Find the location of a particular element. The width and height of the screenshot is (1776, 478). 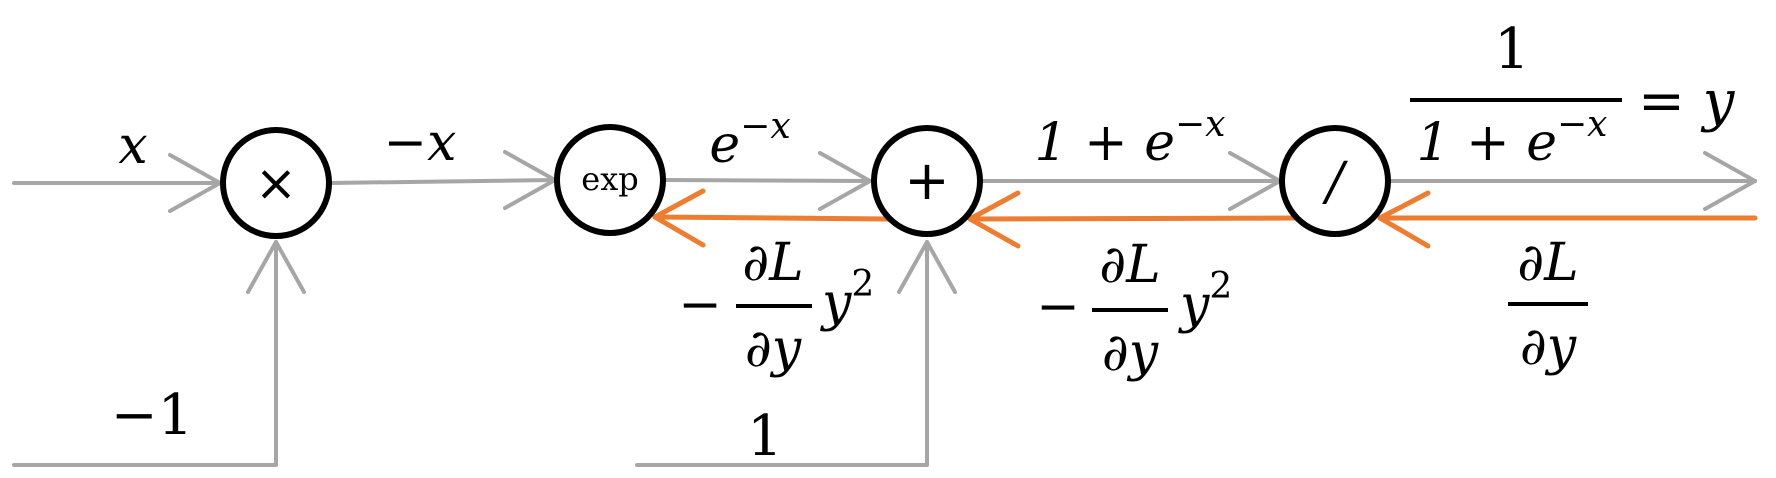

label-exp-neg-x: e−x is located at coordinates (749, 140).